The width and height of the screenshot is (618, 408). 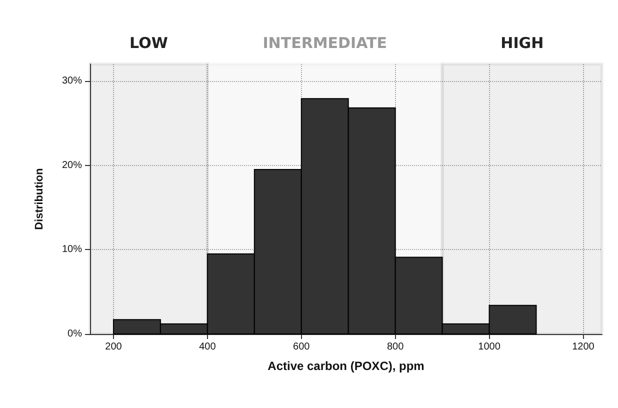 I want to click on x-axis-title: Active carbon (POXC), ppm, so click(x=346, y=366).